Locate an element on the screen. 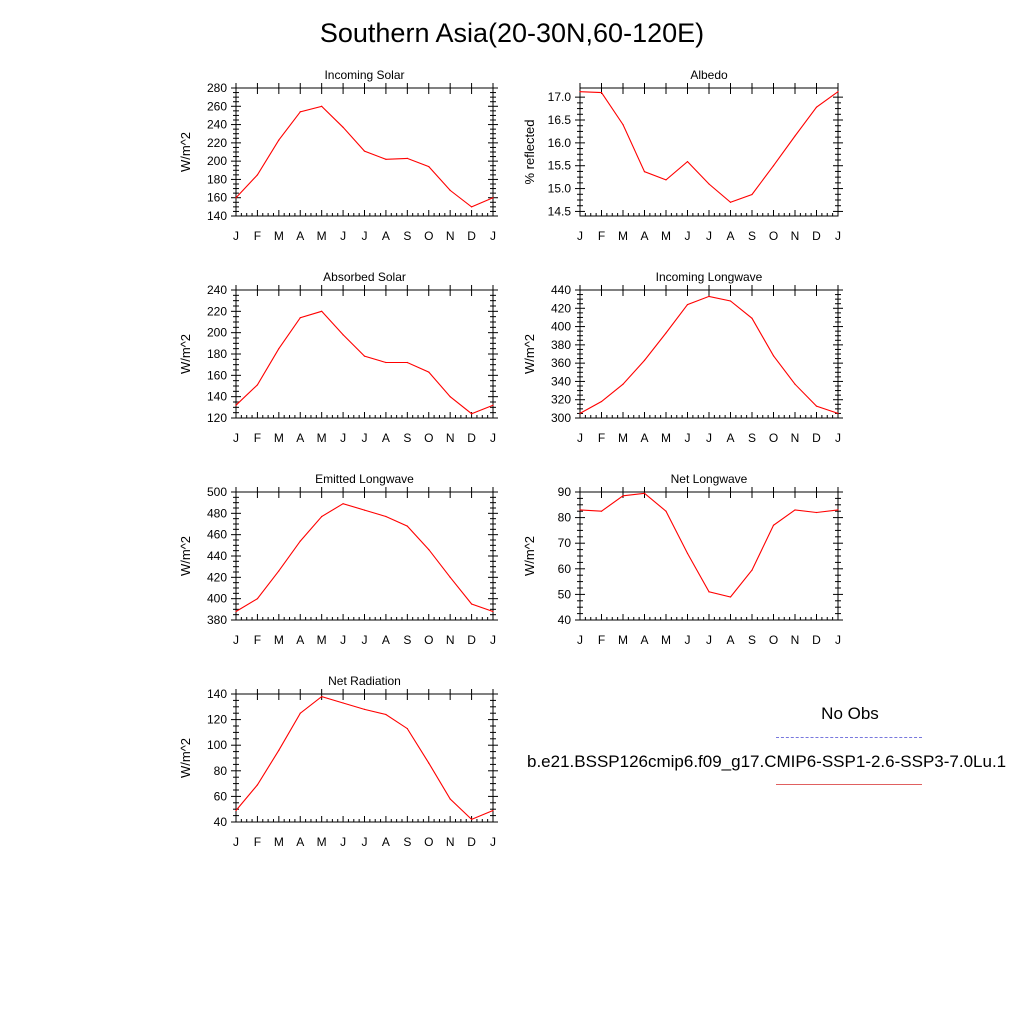 This screenshot has width=1024, height=1024. y-tick-label: 380 is located at coordinates (561, 345).